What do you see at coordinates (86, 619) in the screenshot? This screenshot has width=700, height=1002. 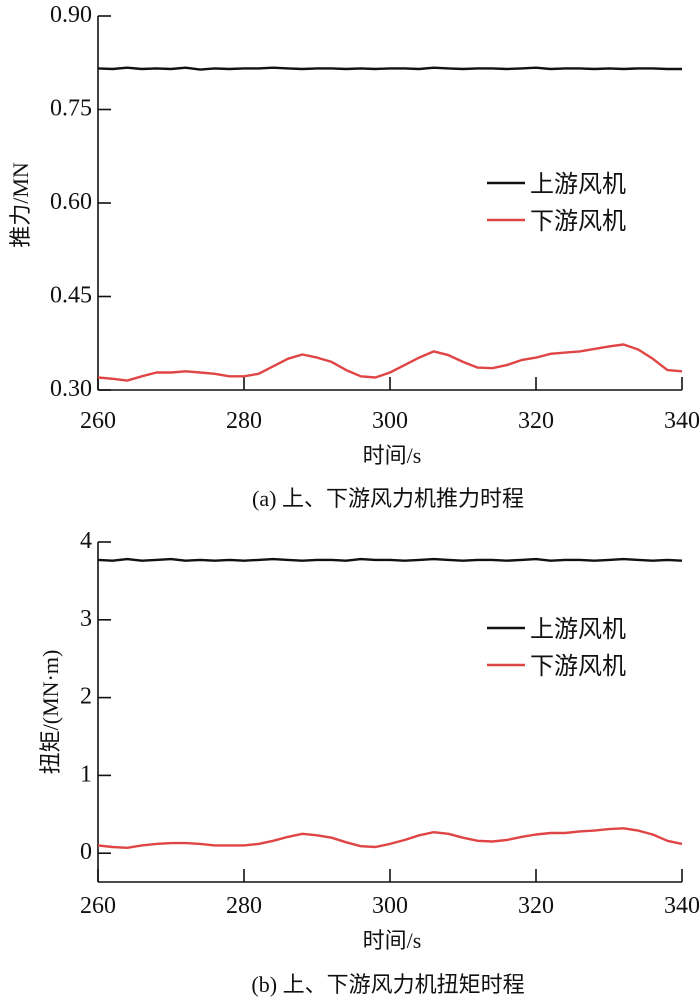 I see `y-tick-label: 3` at bounding box center [86, 619].